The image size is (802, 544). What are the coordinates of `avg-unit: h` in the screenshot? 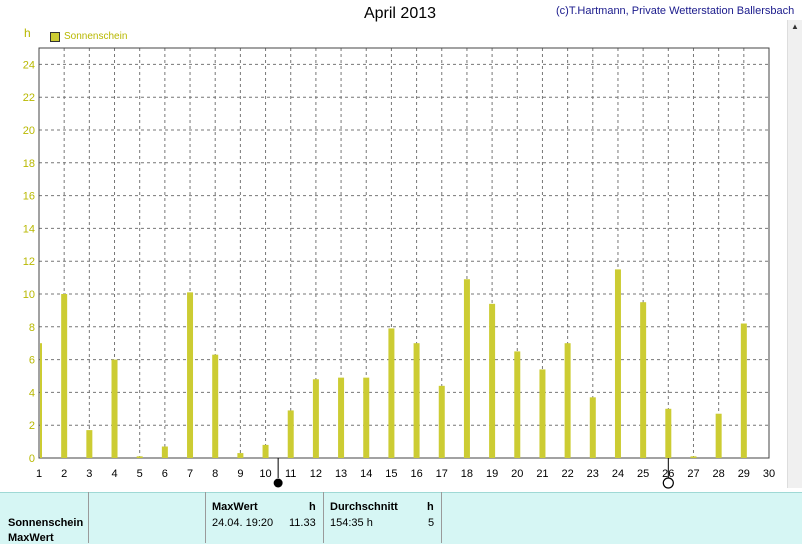 It's located at (430, 507).